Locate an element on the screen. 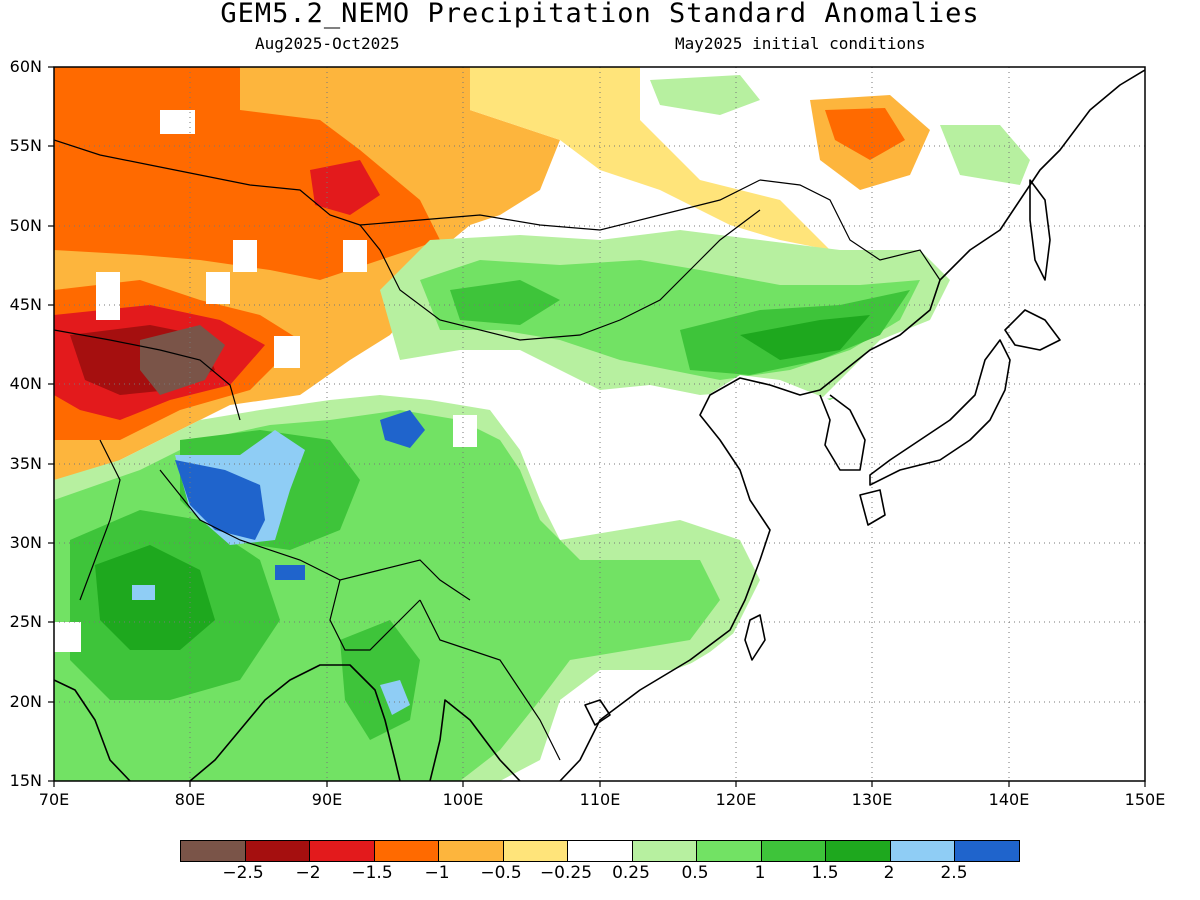 This screenshot has width=1200, height=900. japan-hokkaido is located at coordinates (1032, 330).